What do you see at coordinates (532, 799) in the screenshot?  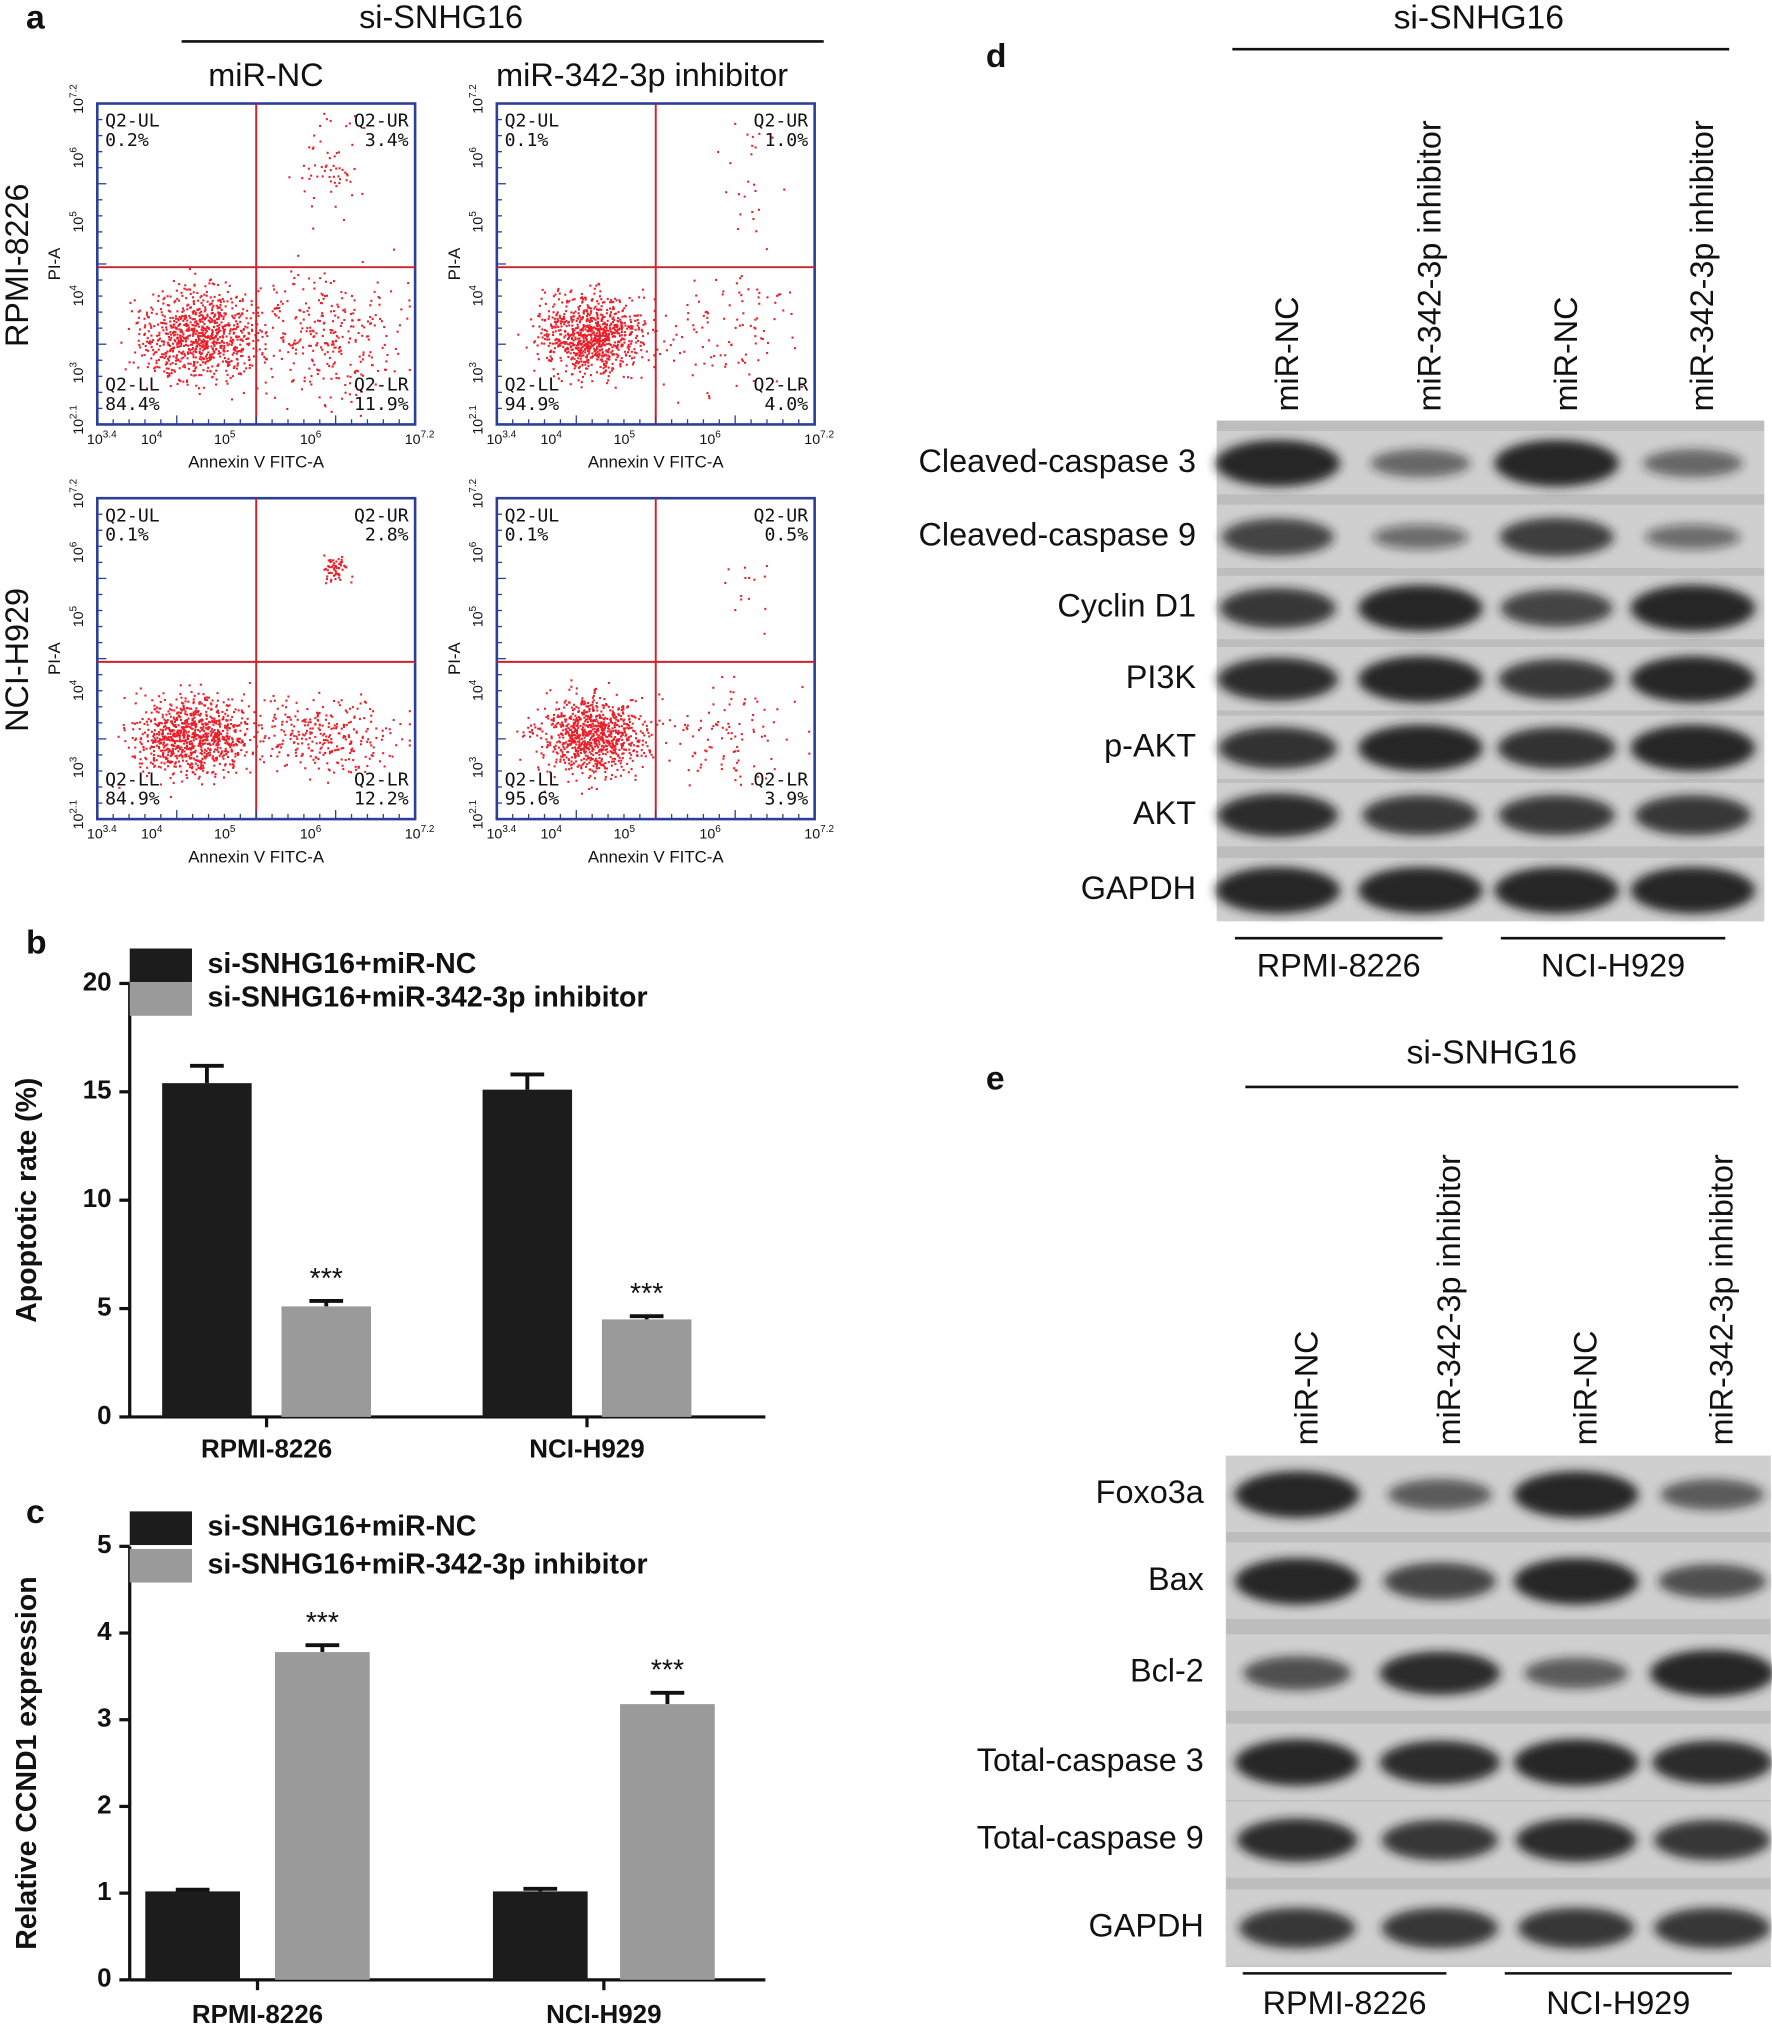 I see `quadrant-percent: 95.6%` at bounding box center [532, 799].